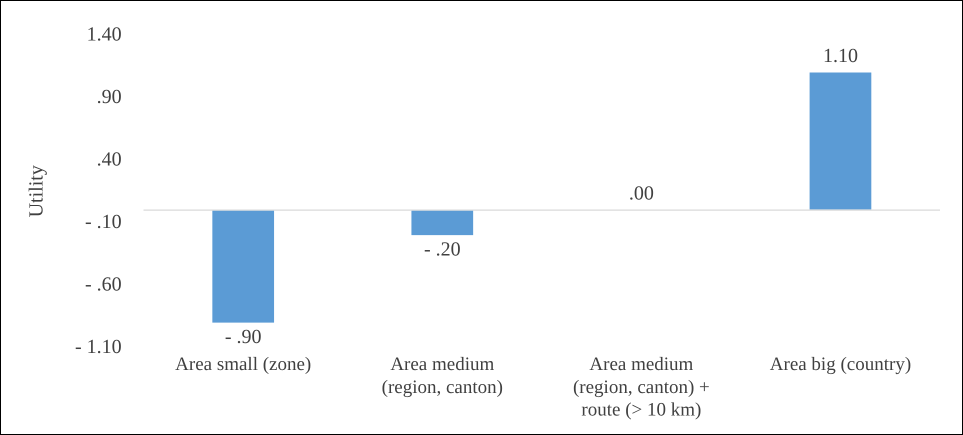  I want to click on y-tick-label: - .10, so click(103, 221).